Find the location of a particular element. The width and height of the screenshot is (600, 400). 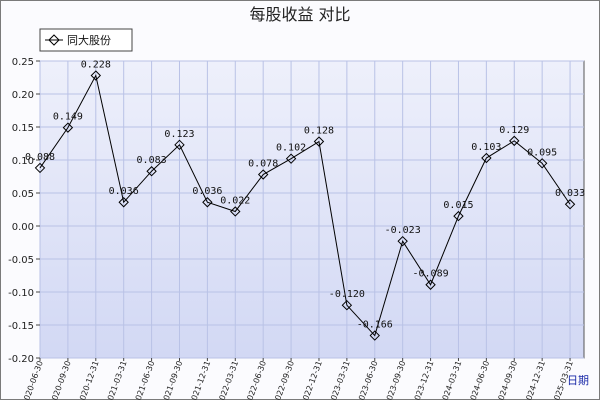

y-tick-label: 0.05 is located at coordinates (23, 194).